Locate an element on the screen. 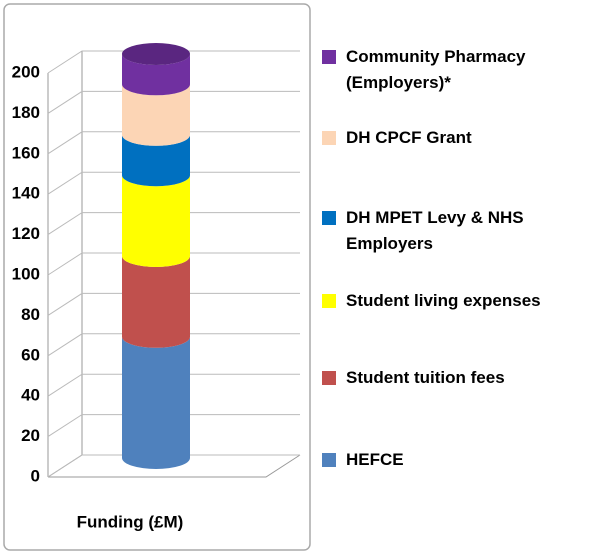  y-tick-label: 100 is located at coordinates (26, 273).